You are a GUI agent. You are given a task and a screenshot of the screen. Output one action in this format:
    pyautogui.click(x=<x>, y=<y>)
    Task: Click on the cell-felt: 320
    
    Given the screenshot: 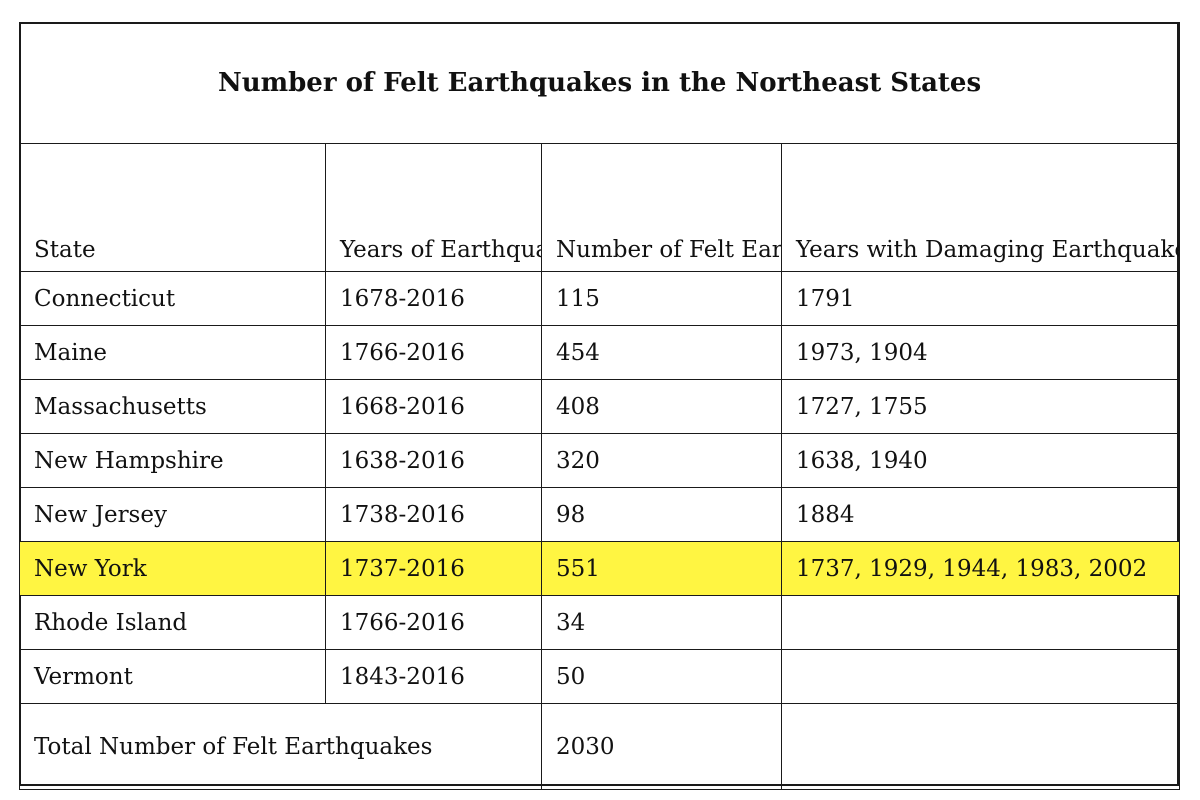 What is the action you would take?
    pyautogui.click(x=661, y=460)
    